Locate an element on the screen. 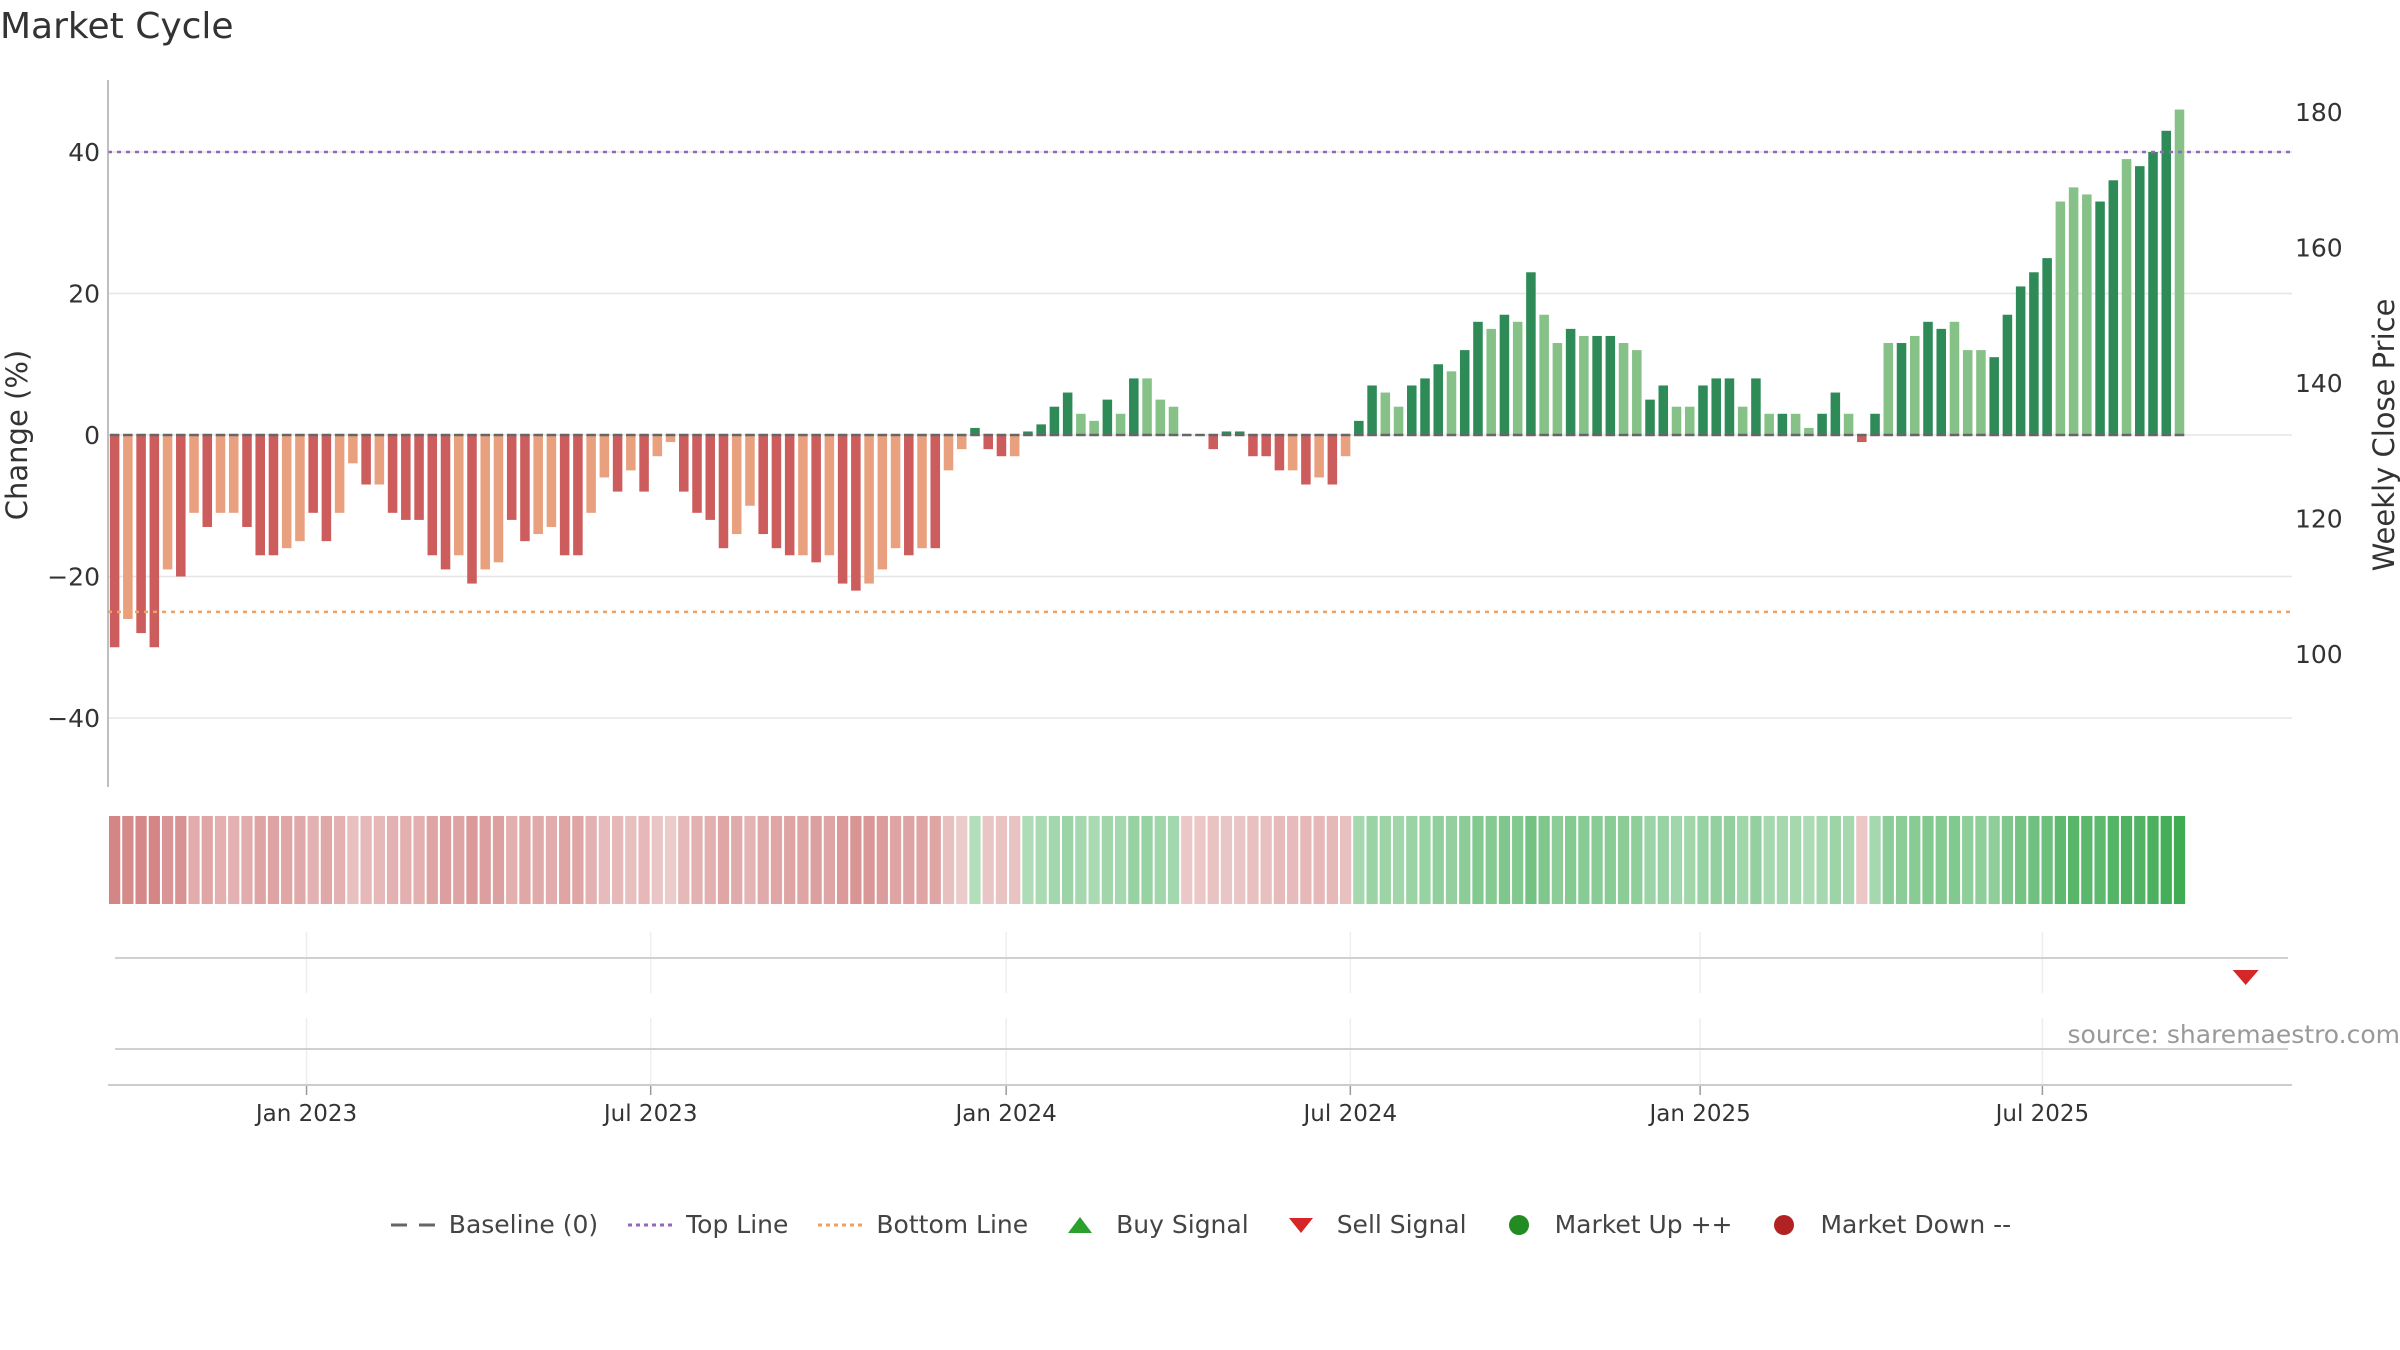 The image size is (2400, 1350). chart-title: Market Cycle is located at coordinates (117, 26).